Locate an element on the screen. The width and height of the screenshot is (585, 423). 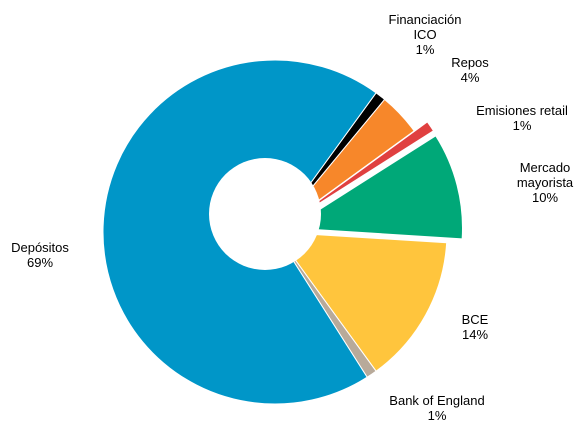
slice-label: Emisiones retail 1% is located at coordinates (522, 118).